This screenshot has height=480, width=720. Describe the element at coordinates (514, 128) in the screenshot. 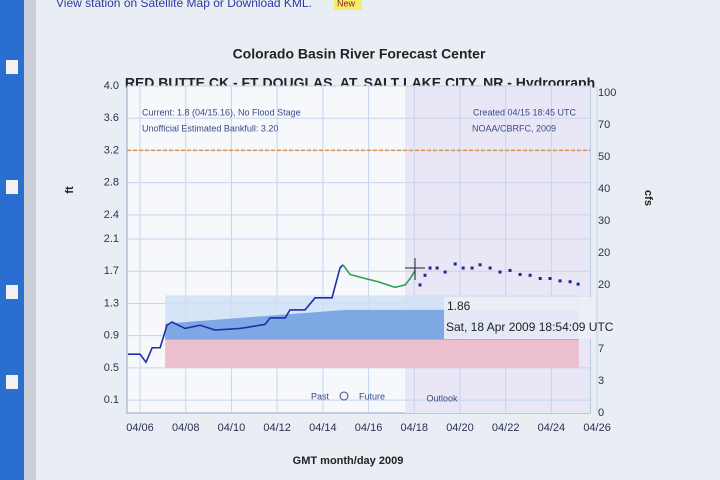

I see `annotation: NOAA/CBRFC, 2009` at that location.